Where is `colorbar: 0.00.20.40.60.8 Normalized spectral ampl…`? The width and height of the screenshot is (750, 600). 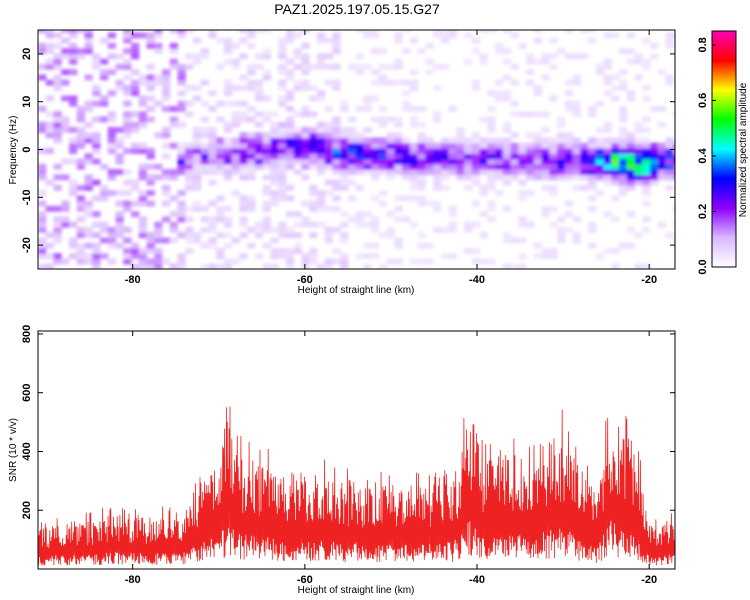
colorbar: 0.00.20.40.60.8 Normalized spectral ampl… is located at coordinates (723, 152).